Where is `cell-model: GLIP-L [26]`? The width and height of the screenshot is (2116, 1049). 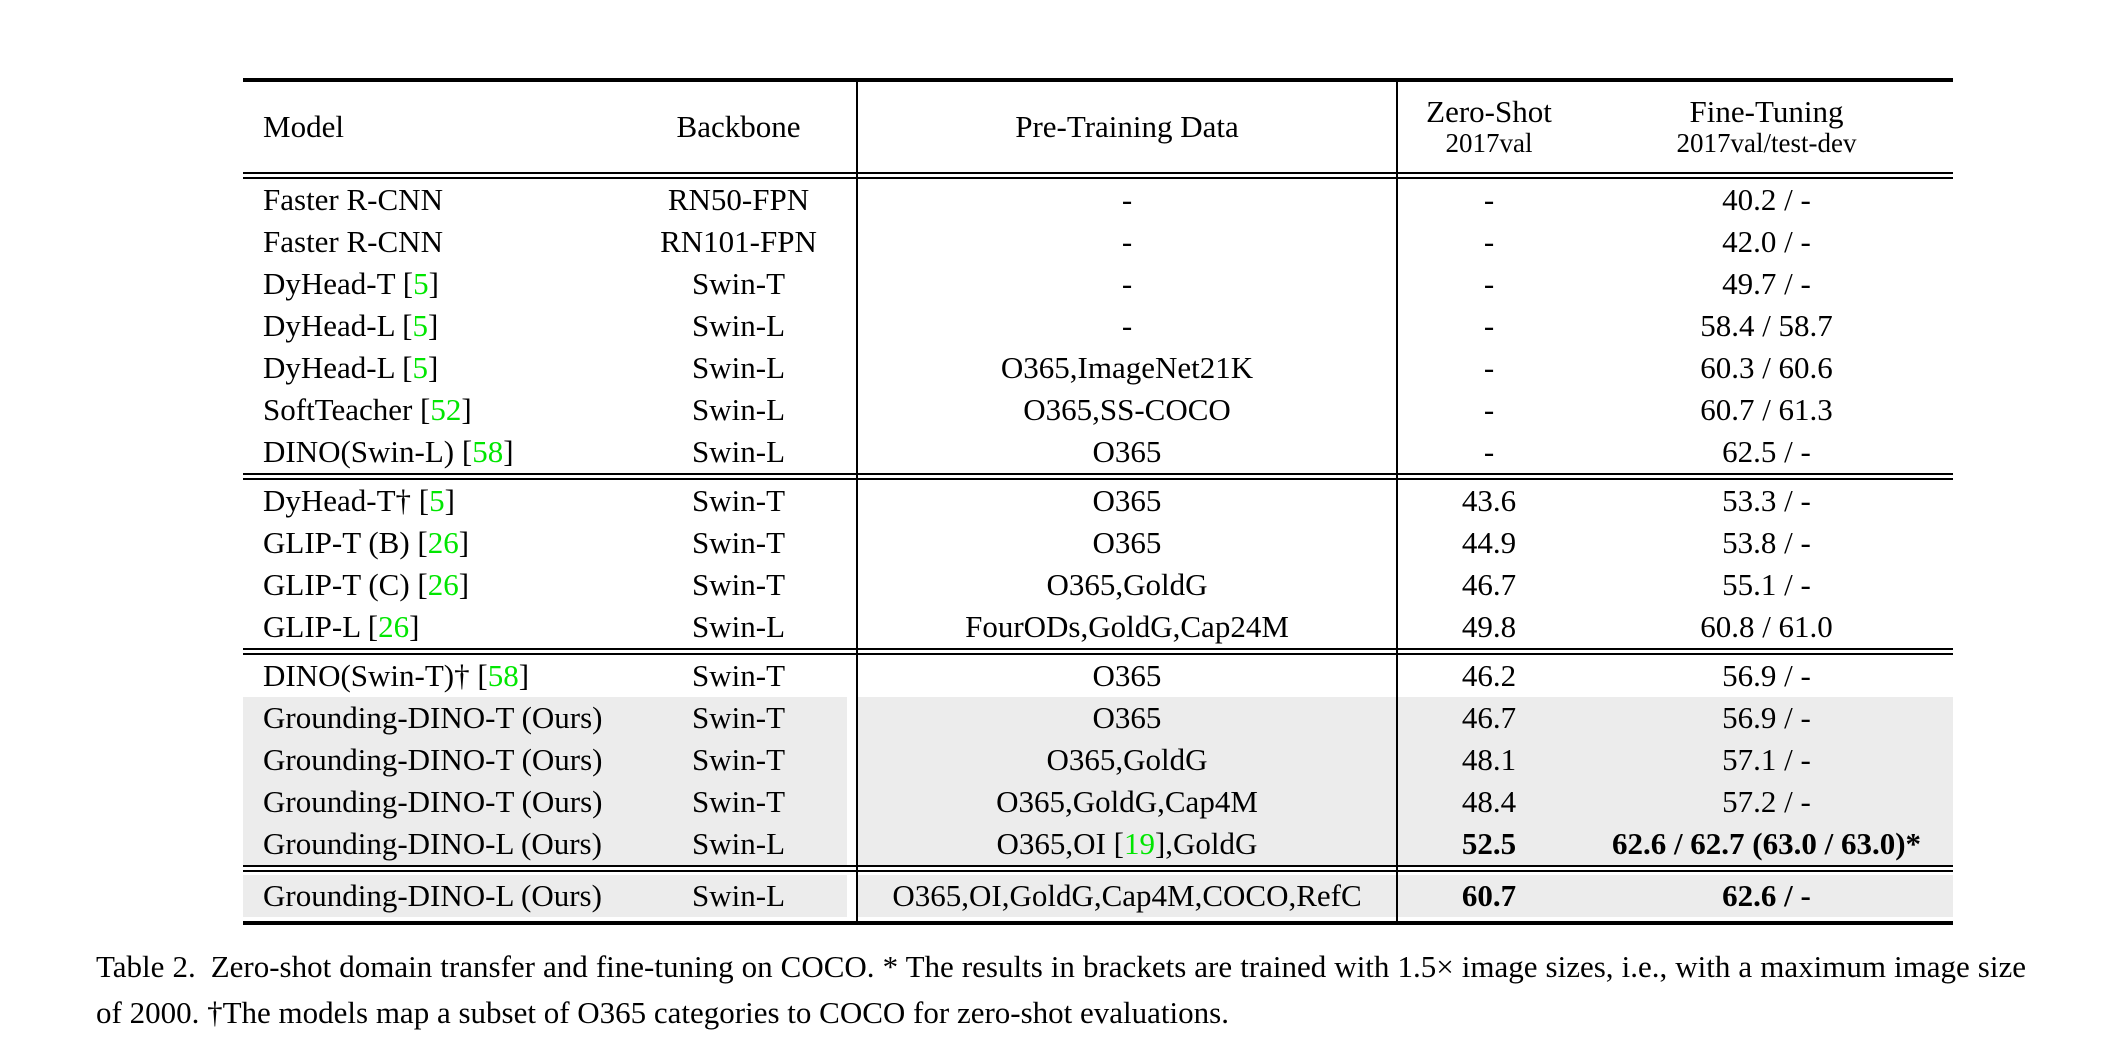 cell-model: GLIP-L [26] is located at coordinates (341, 626).